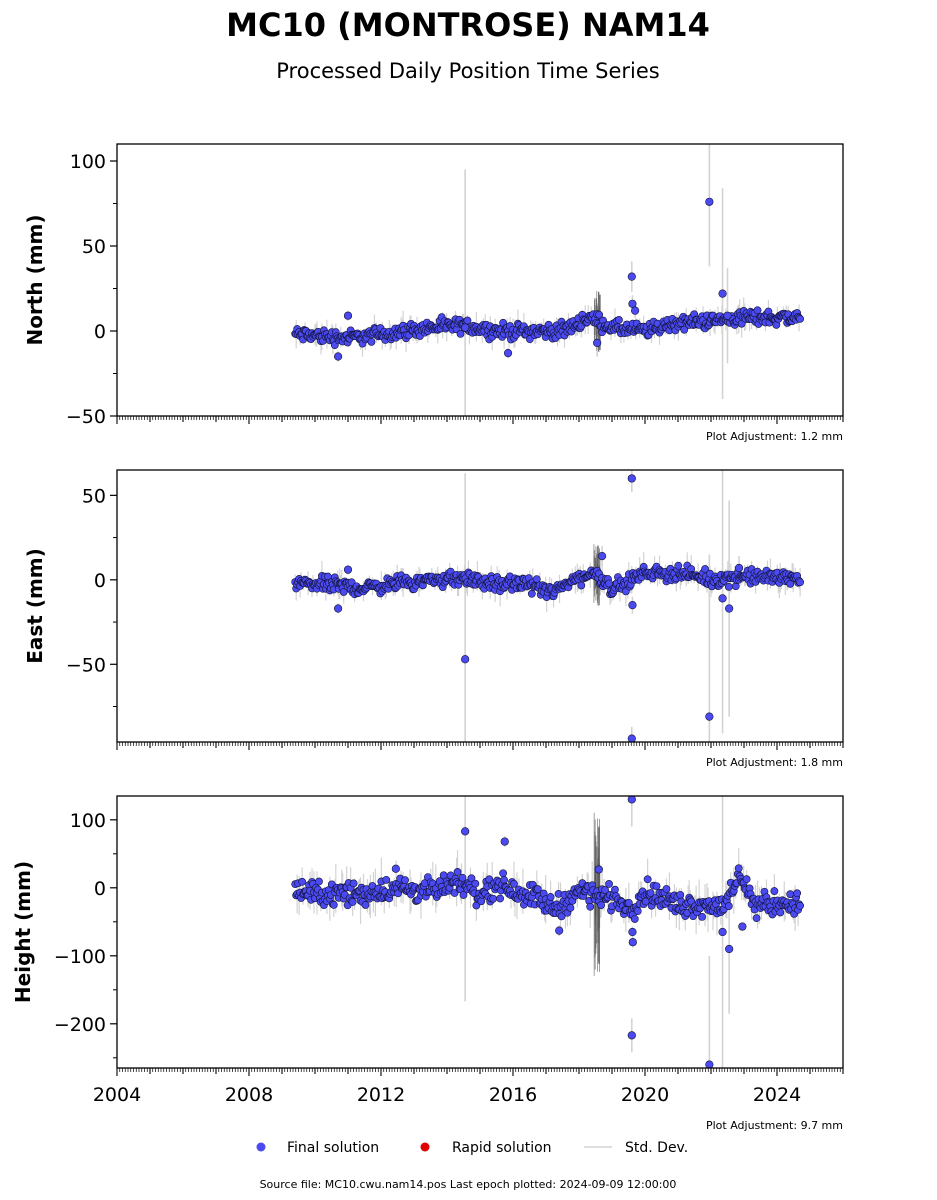 The height and width of the screenshot is (1200, 937). Describe the element at coordinates (502, 1148) in the screenshot. I see `legend-rapid-label: Rapid solution` at that location.